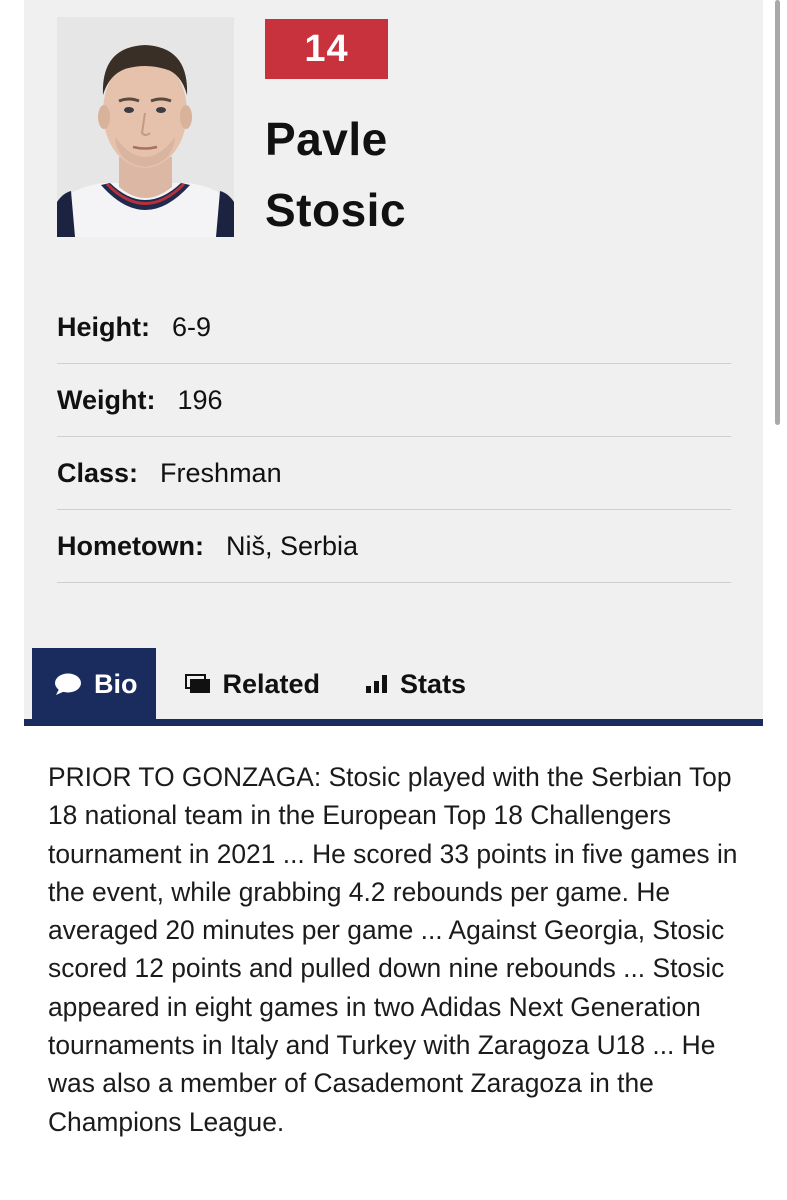 The height and width of the screenshot is (1200, 787). Describe the element at coordinates (197, 684) in the screenshot. I see `gallery-icon` at that location.